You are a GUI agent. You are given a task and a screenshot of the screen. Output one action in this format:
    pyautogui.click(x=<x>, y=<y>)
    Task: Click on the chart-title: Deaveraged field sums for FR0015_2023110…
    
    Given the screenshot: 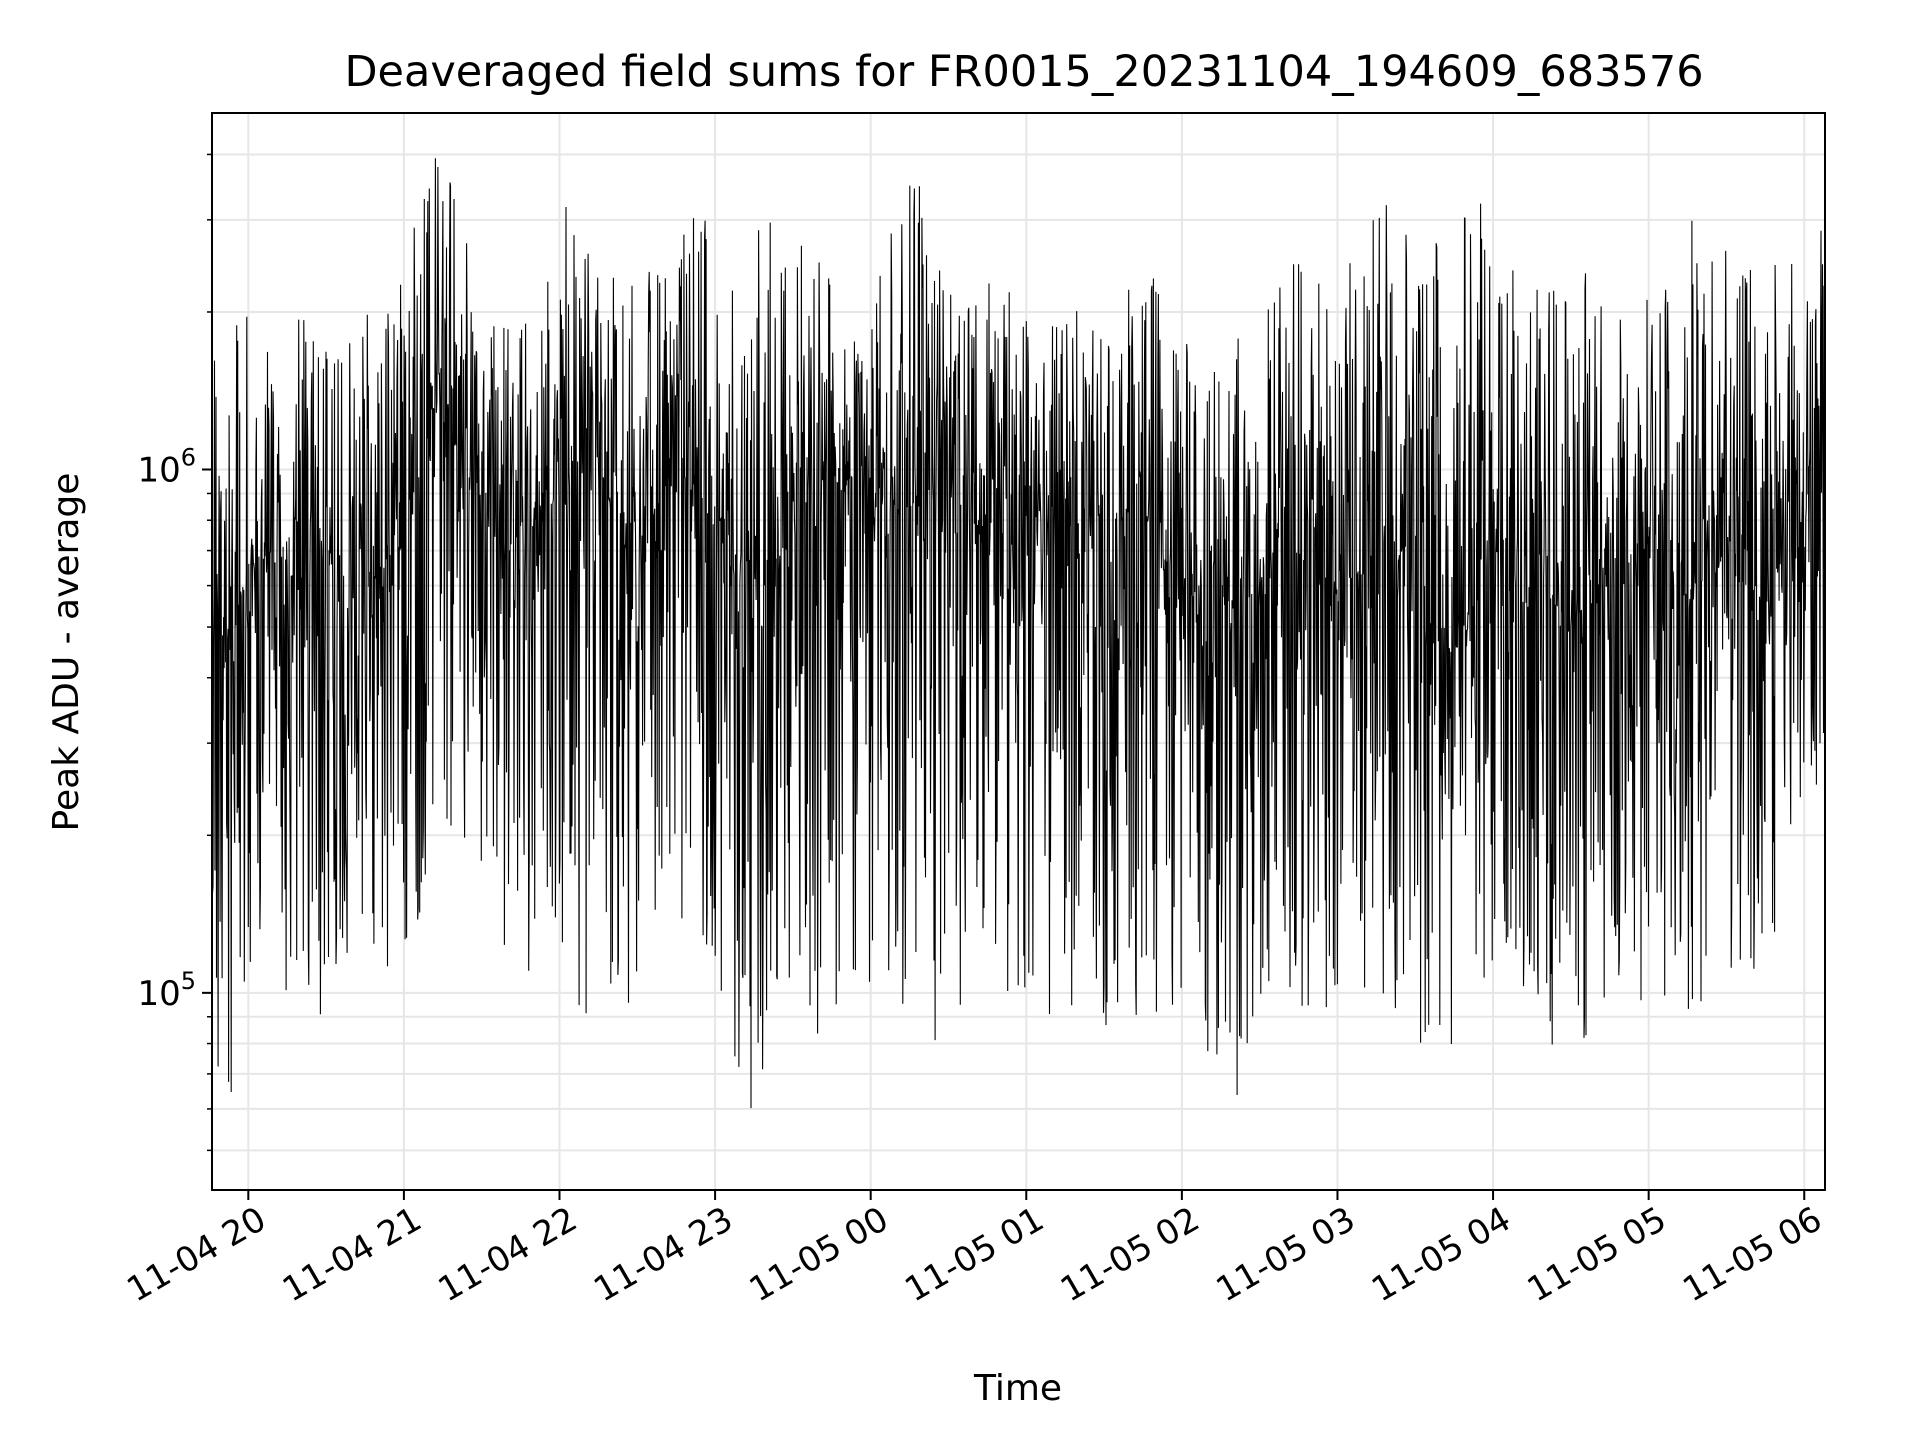 What is the action you would take?
    pyautogui.click(x=1023, y=72)
    